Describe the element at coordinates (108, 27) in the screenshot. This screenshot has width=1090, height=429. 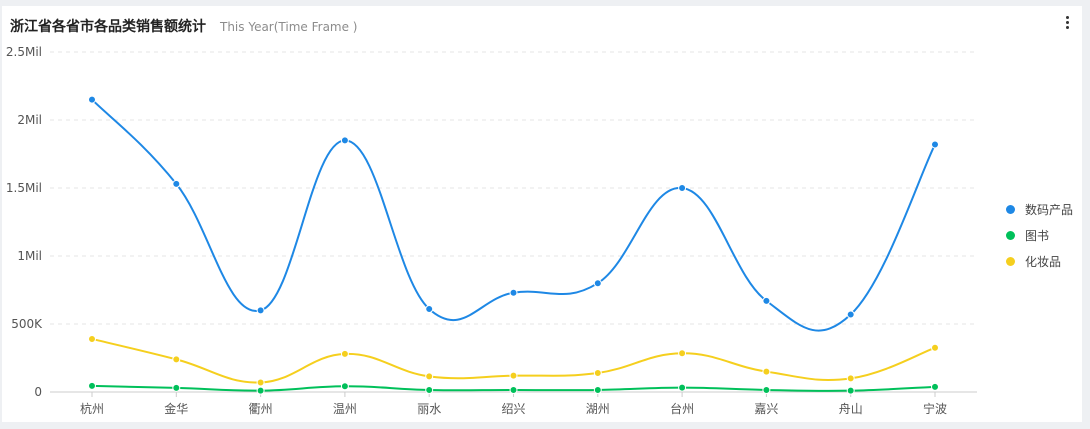
I see `chart-title: 浙江省各省市各品类销售额统计` at that location.